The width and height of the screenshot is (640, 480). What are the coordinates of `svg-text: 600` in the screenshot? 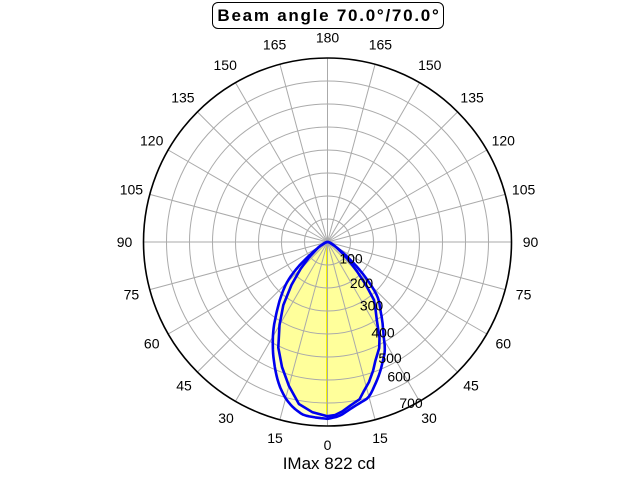 It's located at (399, 377).